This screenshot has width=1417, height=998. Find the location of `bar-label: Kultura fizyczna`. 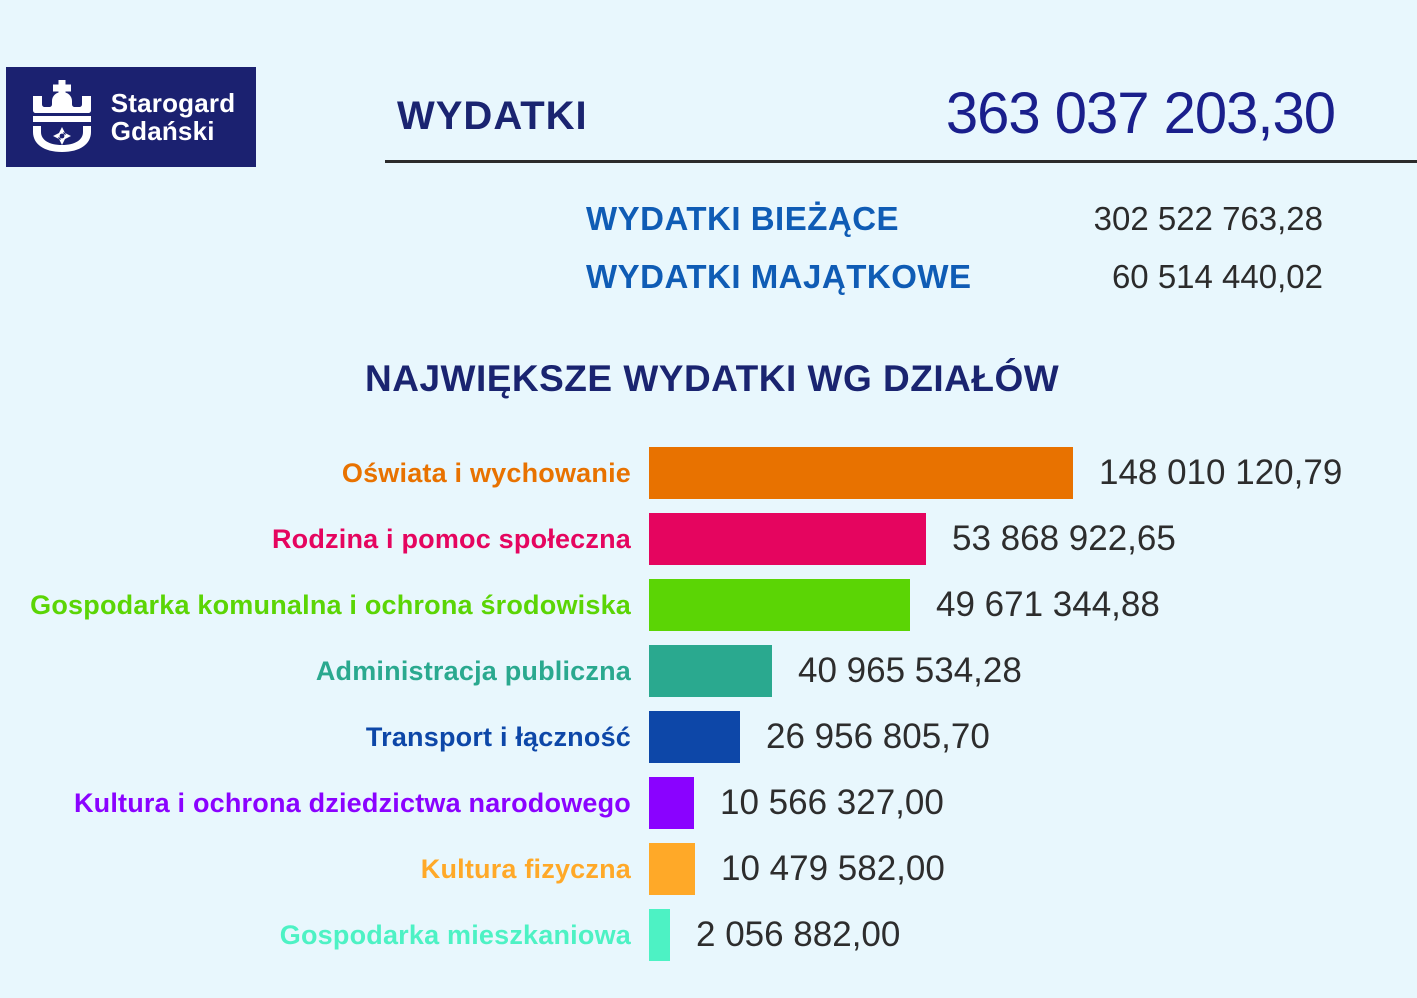

bar-label: Kultura fizyczna is located at coordinates (525, 868).